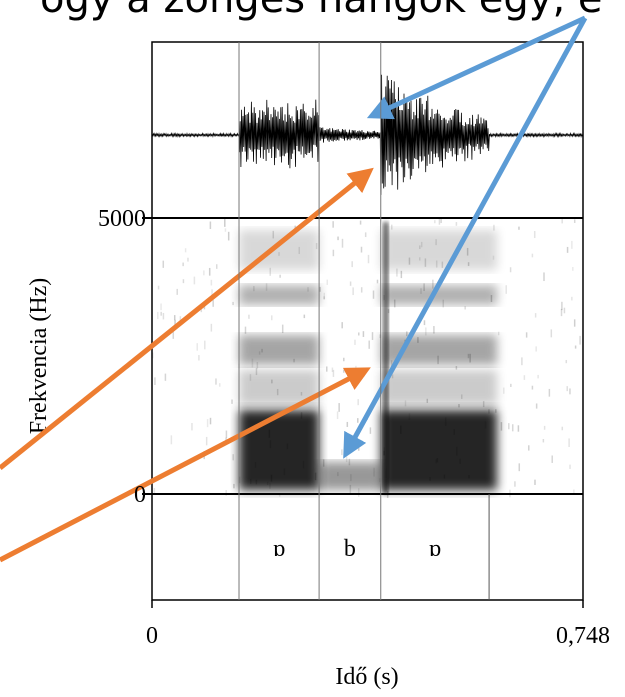 Image resolution: width=625 pixels, height=697 pixels. I want to click on burst, so click(385, 358).